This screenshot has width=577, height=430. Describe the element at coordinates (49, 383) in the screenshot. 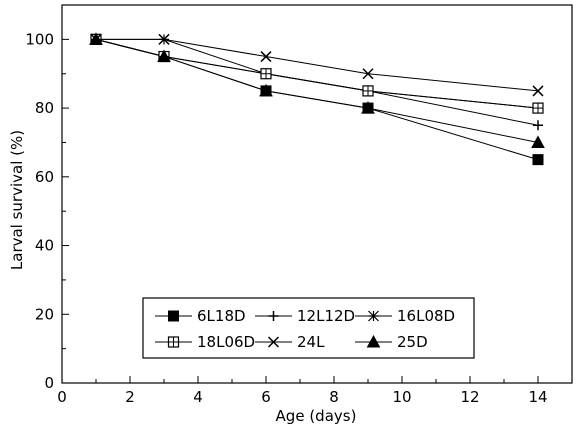

I see `y-tick-label: 0` at that location.